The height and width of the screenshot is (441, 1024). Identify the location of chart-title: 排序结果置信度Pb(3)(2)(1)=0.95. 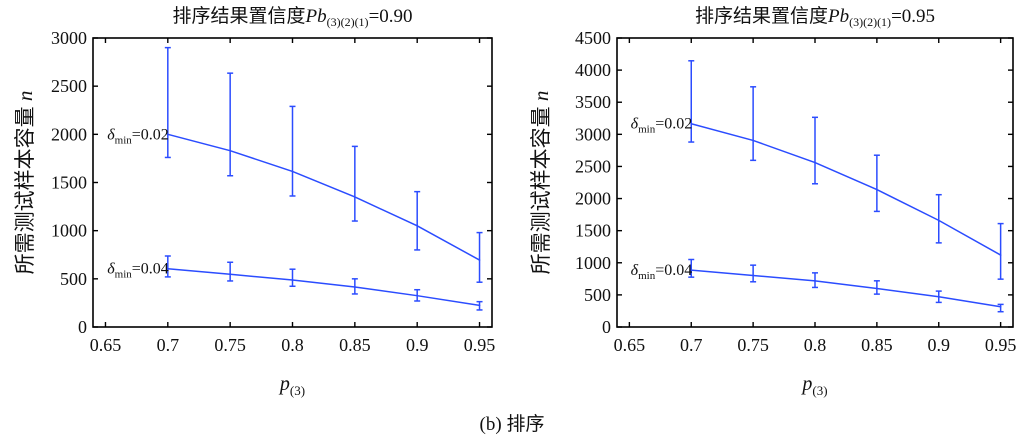
(815, 17).